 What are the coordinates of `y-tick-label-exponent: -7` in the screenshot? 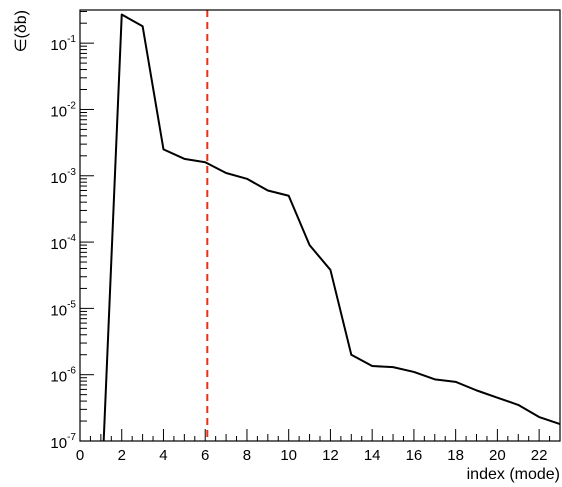 It's located at (71, 437).